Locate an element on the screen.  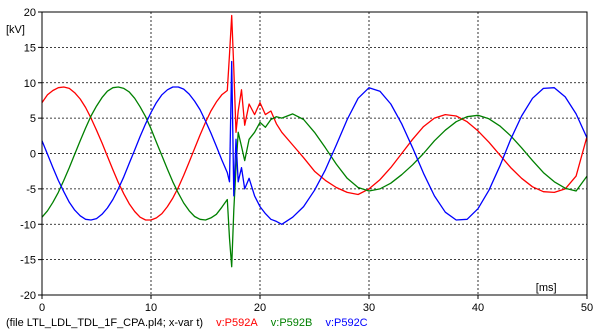
y-tick-label: 5 is located at coordinates (33, 119).